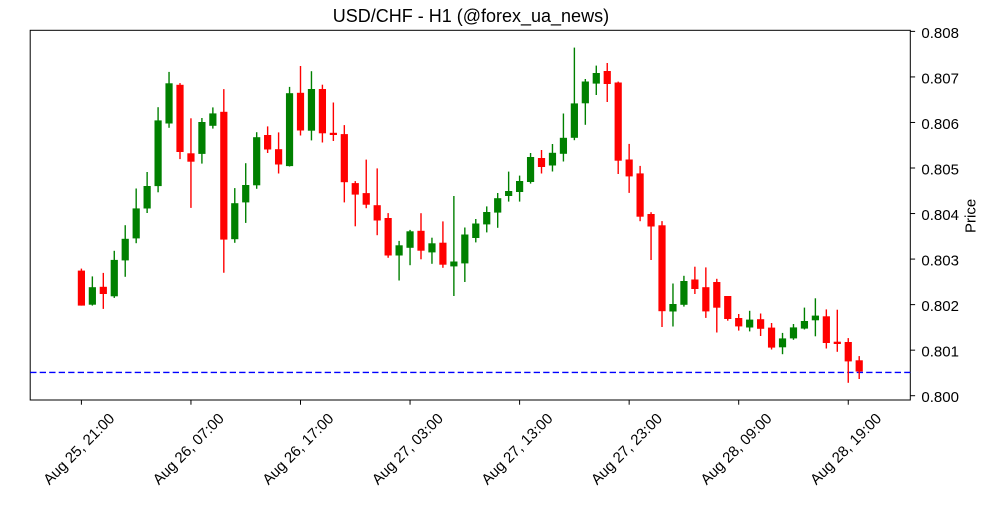  Describe the element at coordinates (940, 306) in the screenshot. I see `svg-text: 0.802` at that location.